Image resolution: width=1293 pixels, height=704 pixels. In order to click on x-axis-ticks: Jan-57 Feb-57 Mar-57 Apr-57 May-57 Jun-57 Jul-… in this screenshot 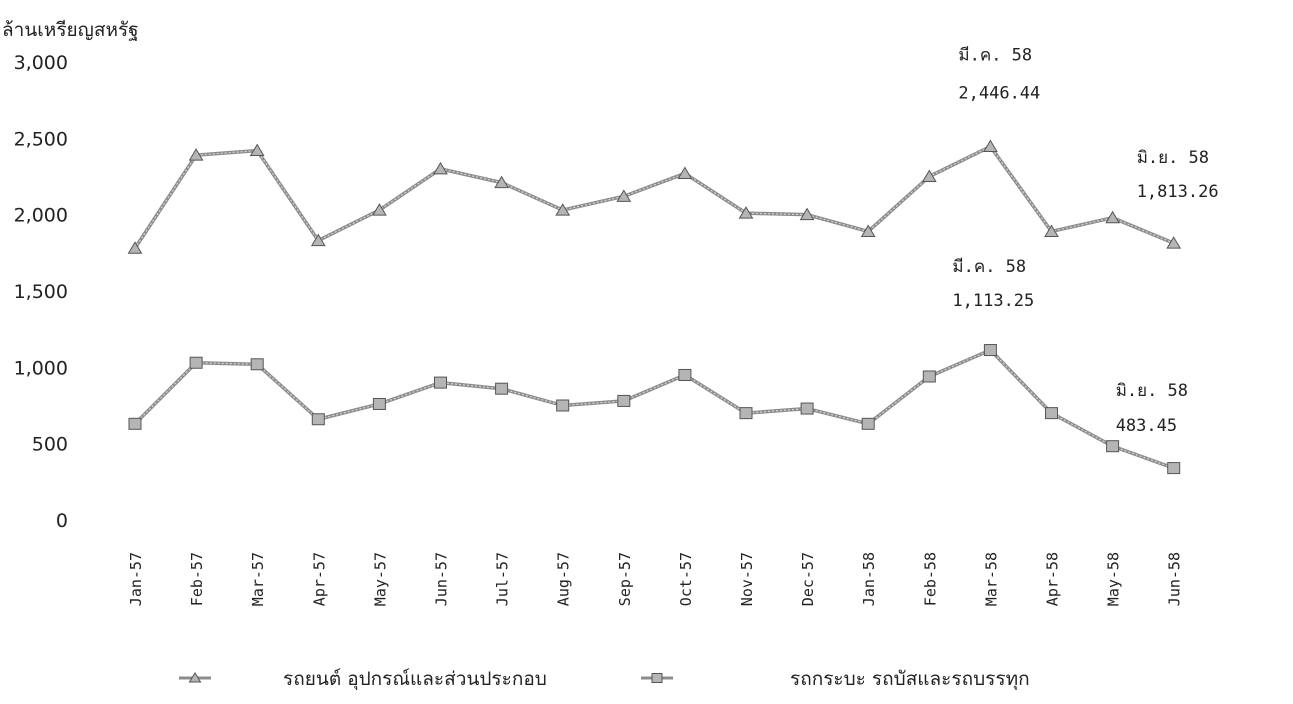, I will do `click(655, 579)`.